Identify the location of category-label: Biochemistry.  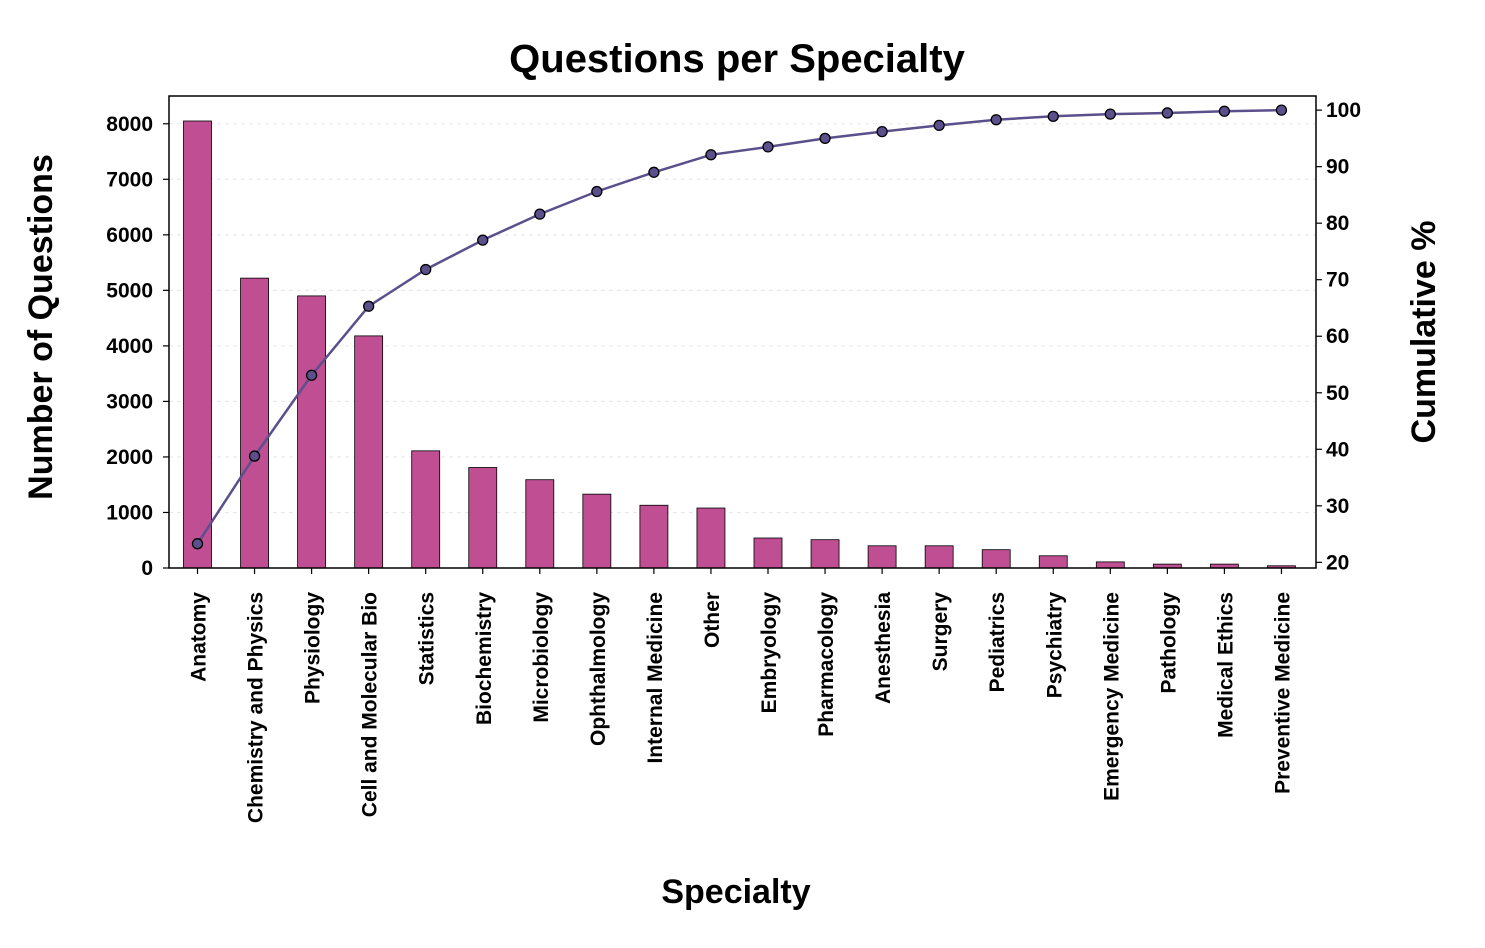
(484, 658).